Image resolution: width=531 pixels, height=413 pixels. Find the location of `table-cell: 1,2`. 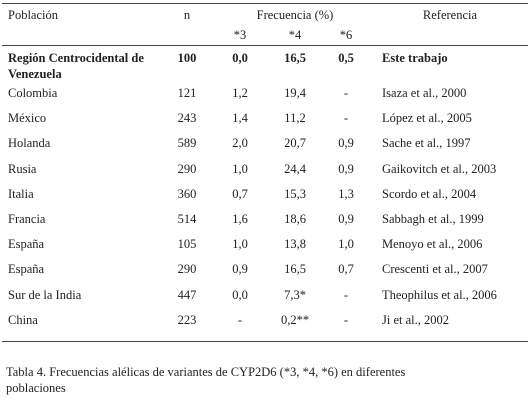

table-cell: 1,2 is located at coordinates (240, 93).